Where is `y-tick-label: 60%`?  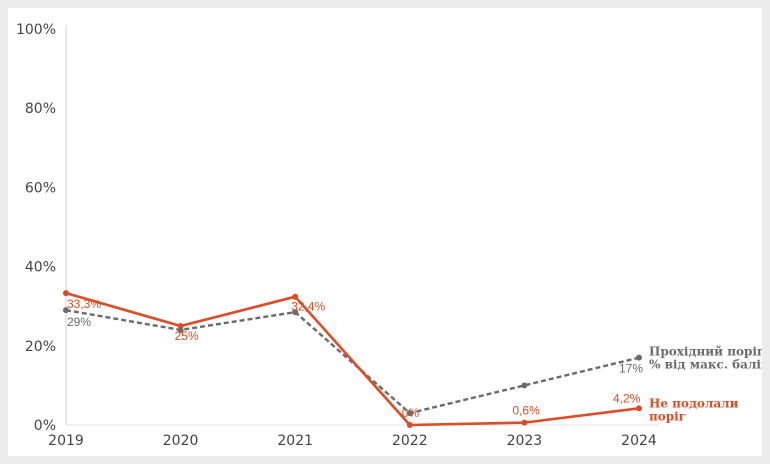
y-tick-label: 60% is located at coordinates (40, 188).